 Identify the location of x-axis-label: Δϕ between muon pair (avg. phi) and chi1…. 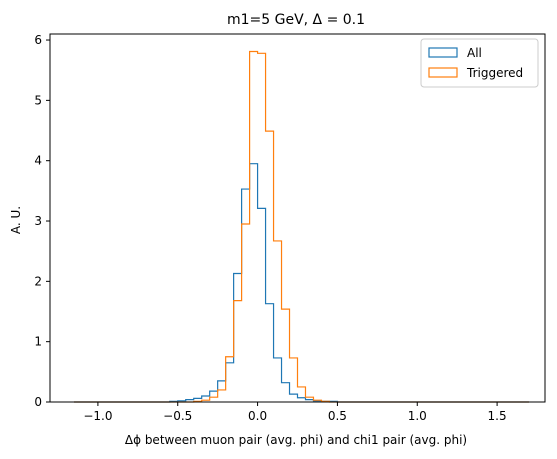
(296, 440).